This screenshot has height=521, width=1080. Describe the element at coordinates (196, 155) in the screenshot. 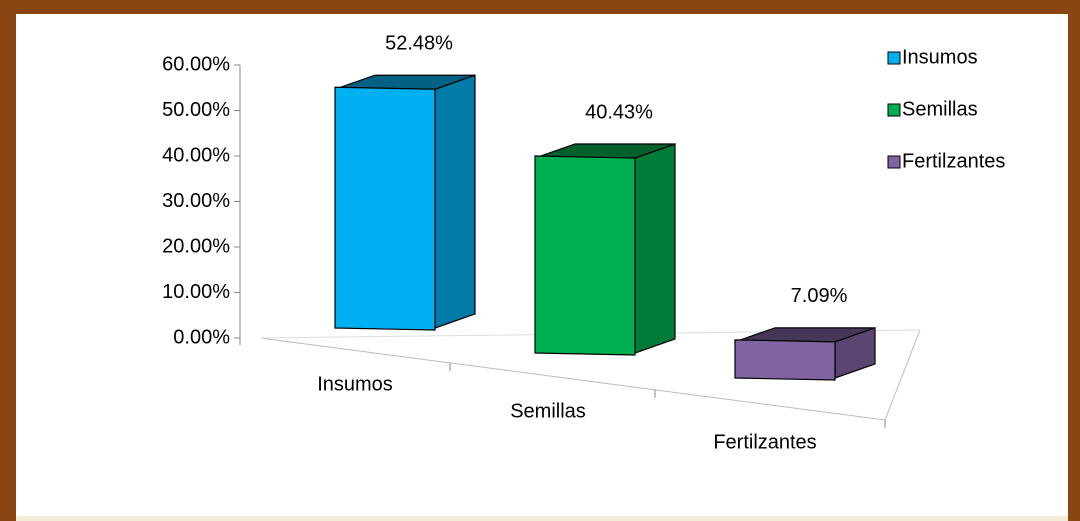

I see `y-tick-label: 40.00%` at that location.